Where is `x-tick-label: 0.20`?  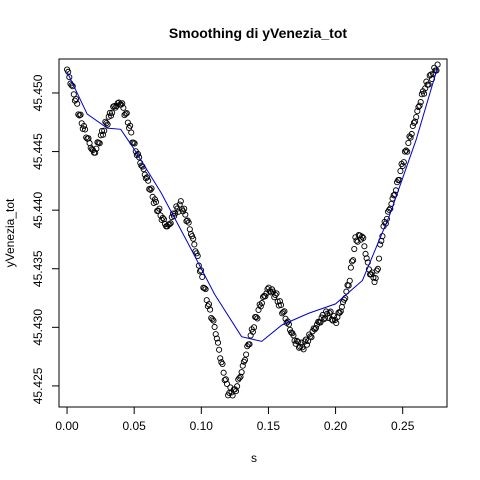
x-tick-label: 0.20 is located at coordinates (336, 426).